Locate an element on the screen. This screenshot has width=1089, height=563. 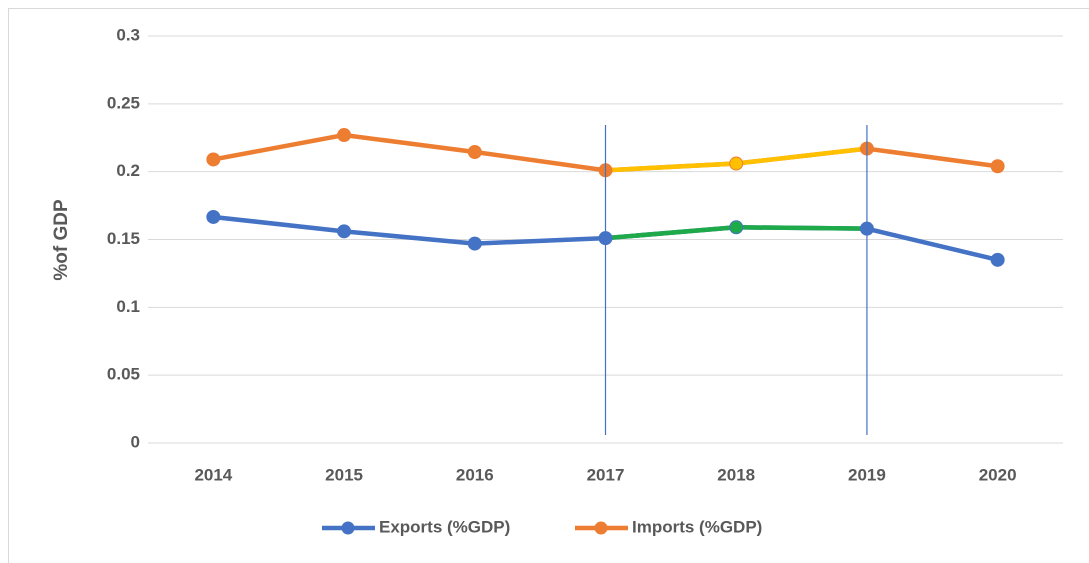
y-axis-label: %of GDP is located at coordinates (61, 240).